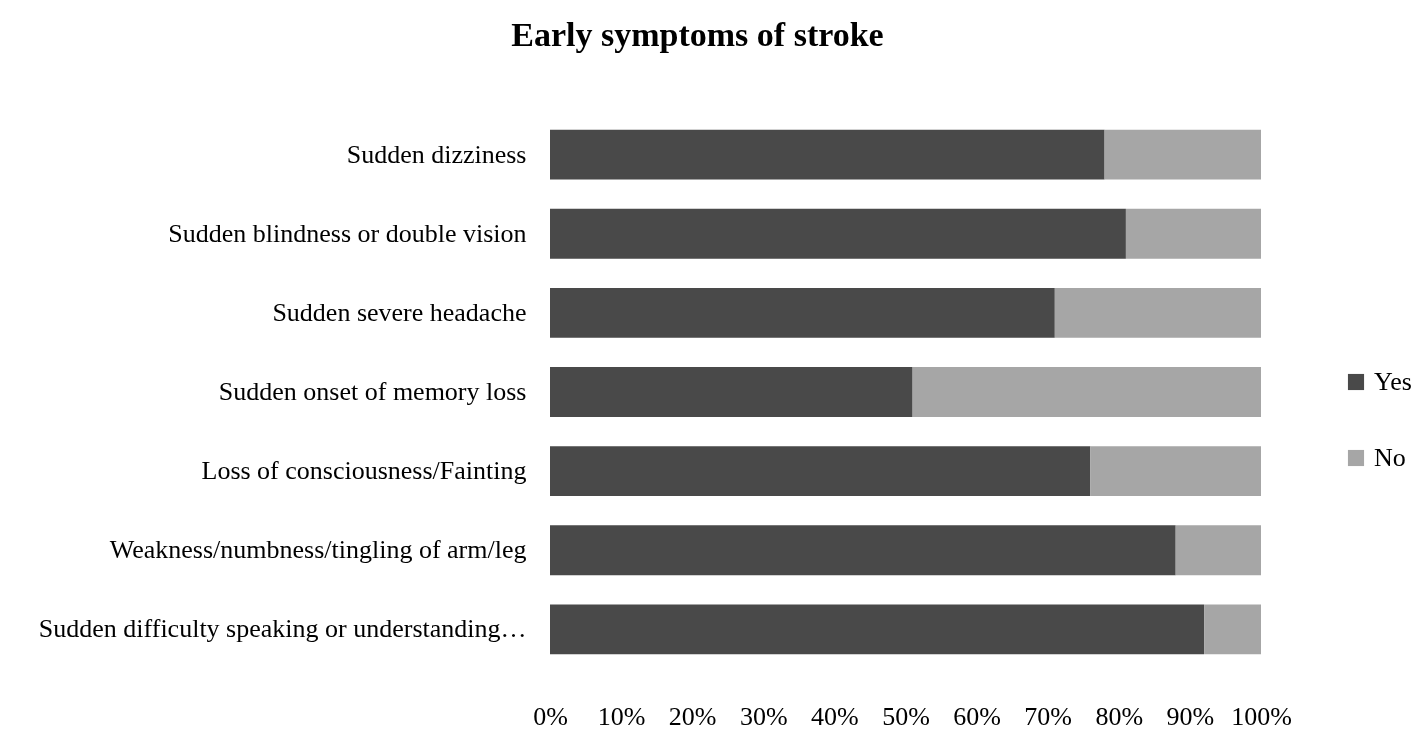 Image resolution: width=1417 pixels, height=741 pixels. What do you see at coordinates (347, 233) in the screenshot?
I see `y-tick-label: Sudden blindness or double vision` at bounding box center [347, 233].